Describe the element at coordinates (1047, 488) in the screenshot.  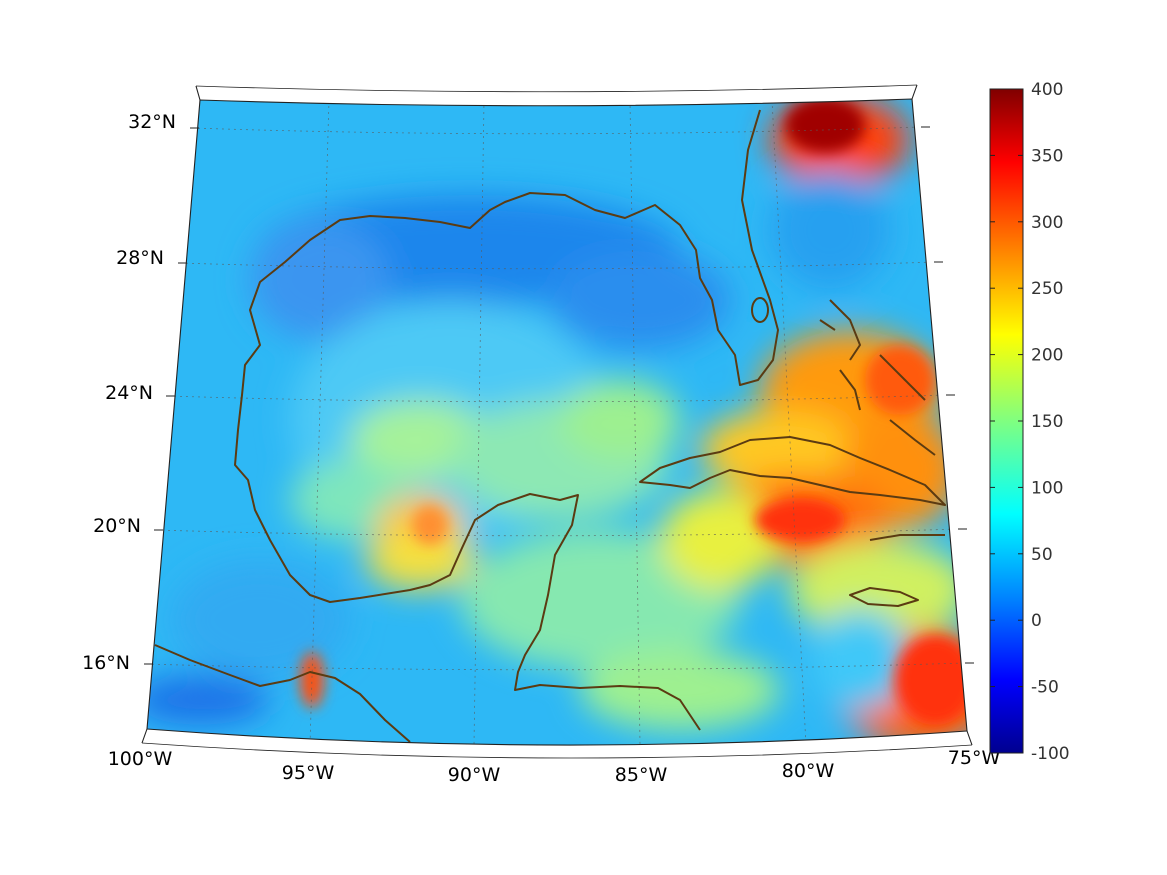
I see `colorbar-tick-label: 100` at that location.